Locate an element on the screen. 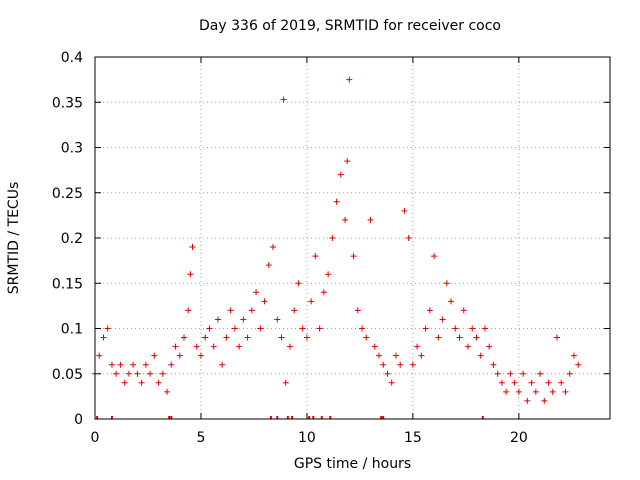 The height and width of the screenshot is (480, 640). x-axis-label: GPS time / hours is located at coordinates (352, 464).